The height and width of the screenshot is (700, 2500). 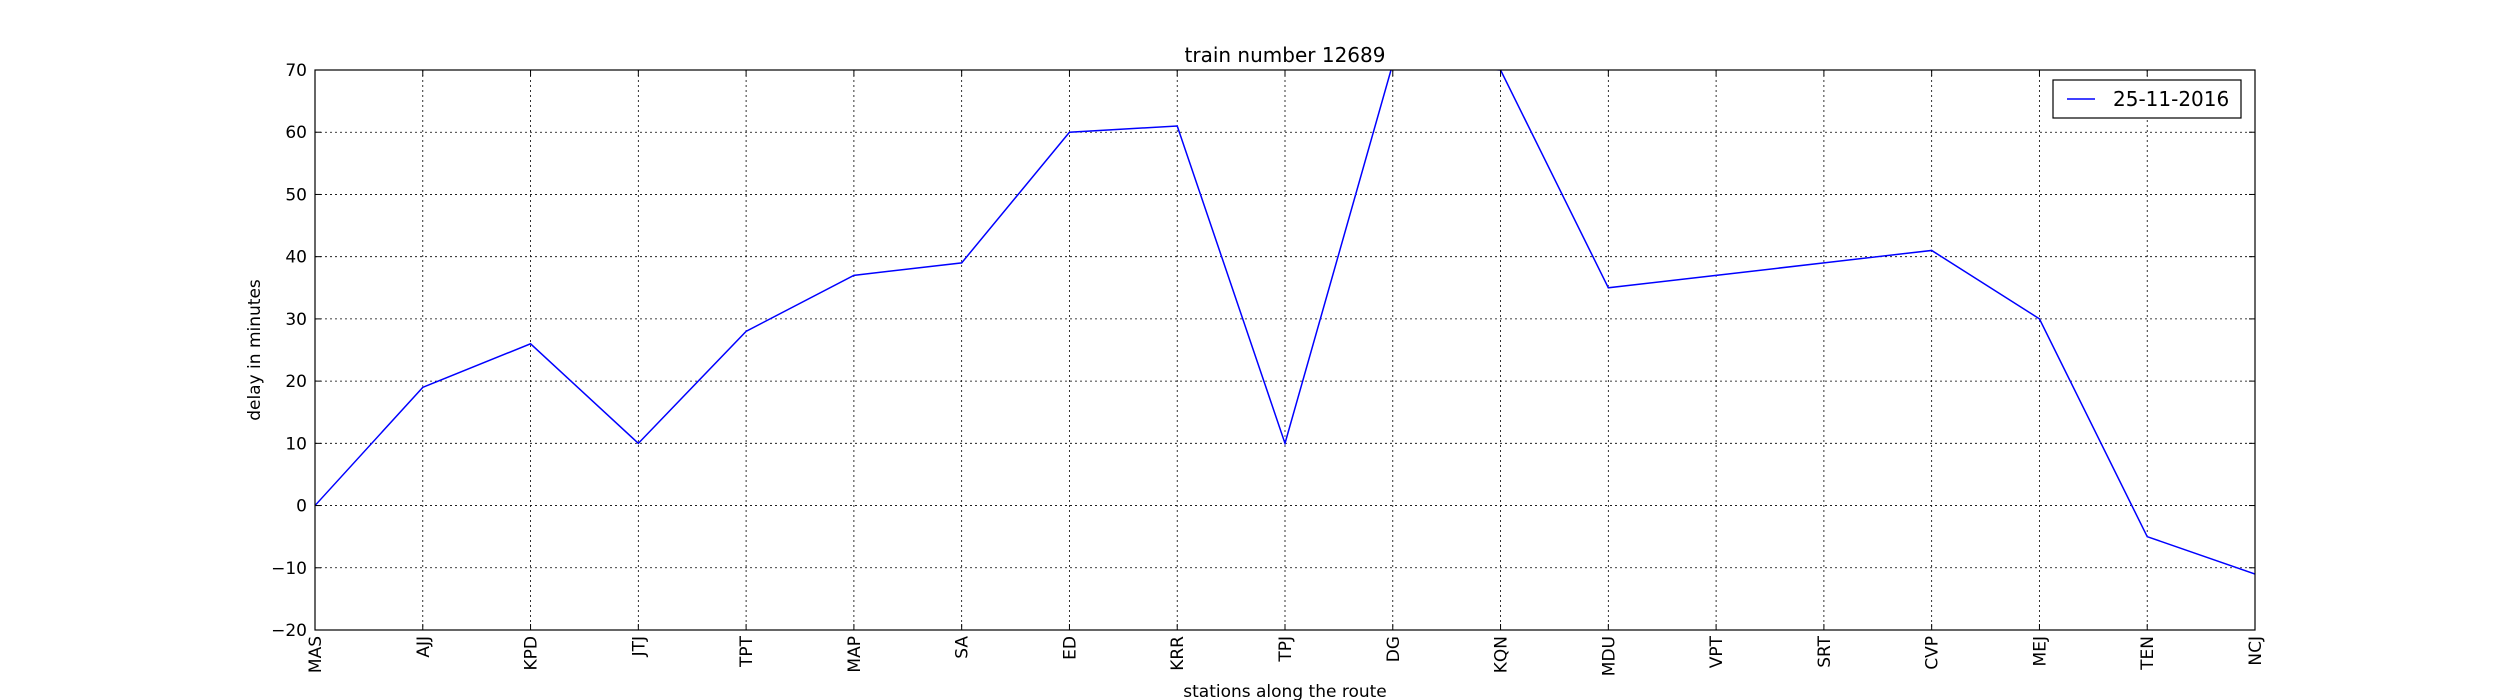 What do you see at coordinates (296, 195) in the screenshot?
I see `y-tick-label: 50` at bounding box center [296, 195].